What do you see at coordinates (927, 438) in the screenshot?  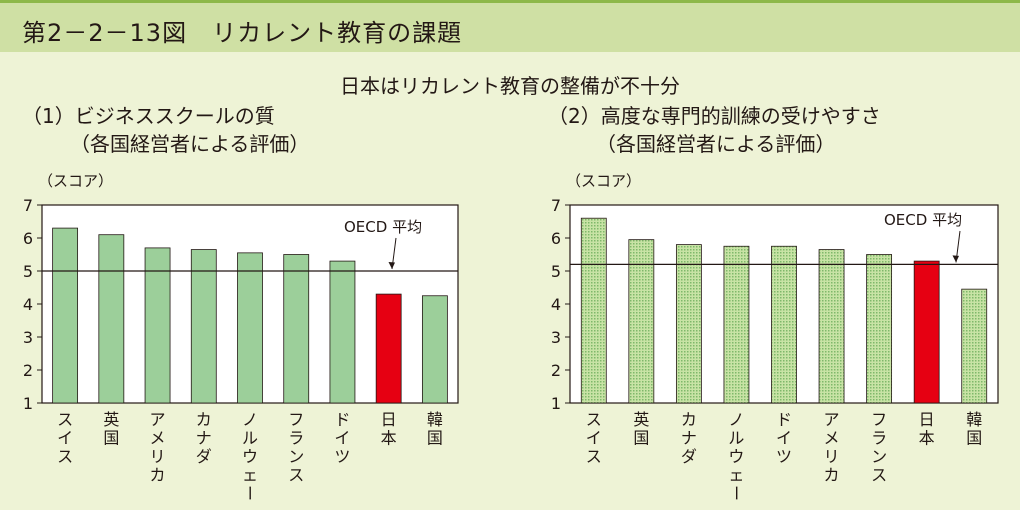 I see `chart2-category-label: 本` at bounding box center [927, 438].